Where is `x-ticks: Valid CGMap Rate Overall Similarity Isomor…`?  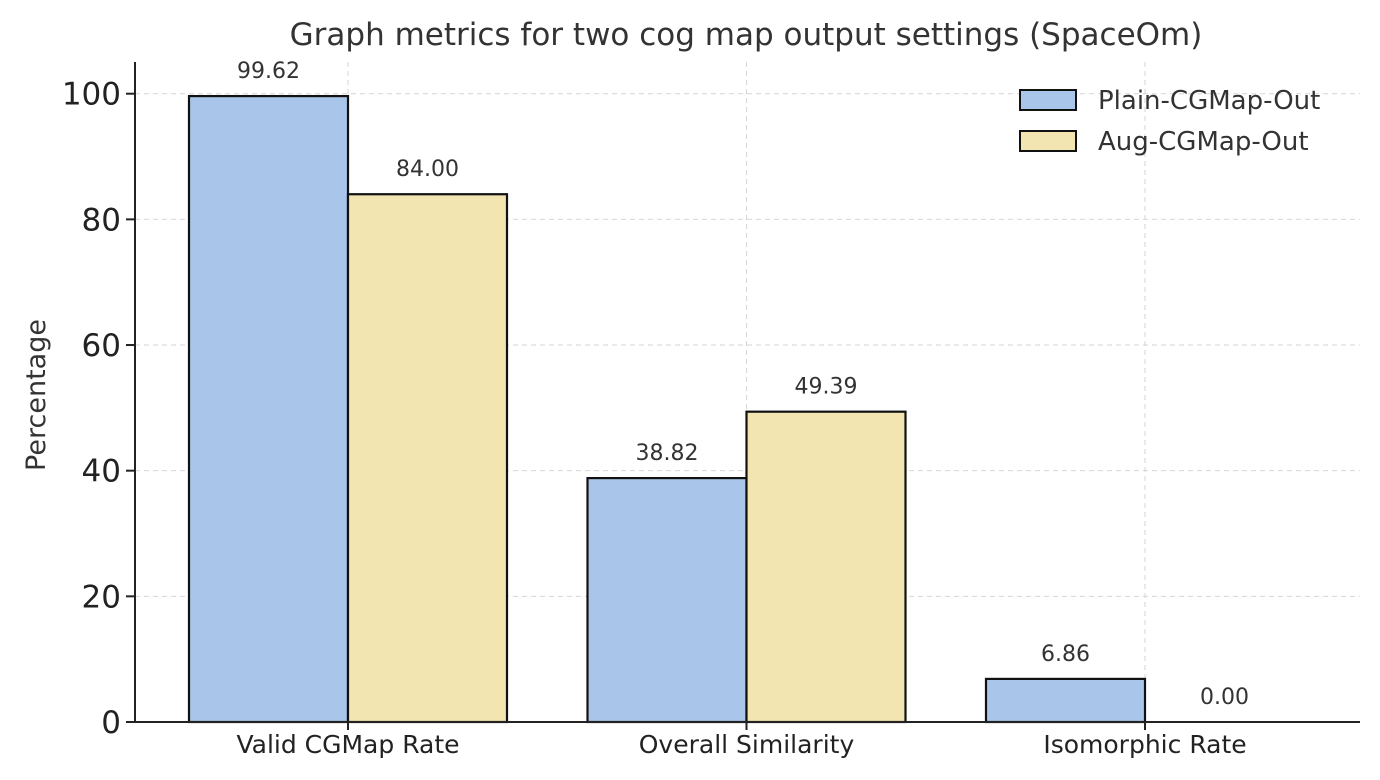
x-ticks: Valid CGMap Rate Overall Similarity Isomor… is located at coordinates (741, 740).